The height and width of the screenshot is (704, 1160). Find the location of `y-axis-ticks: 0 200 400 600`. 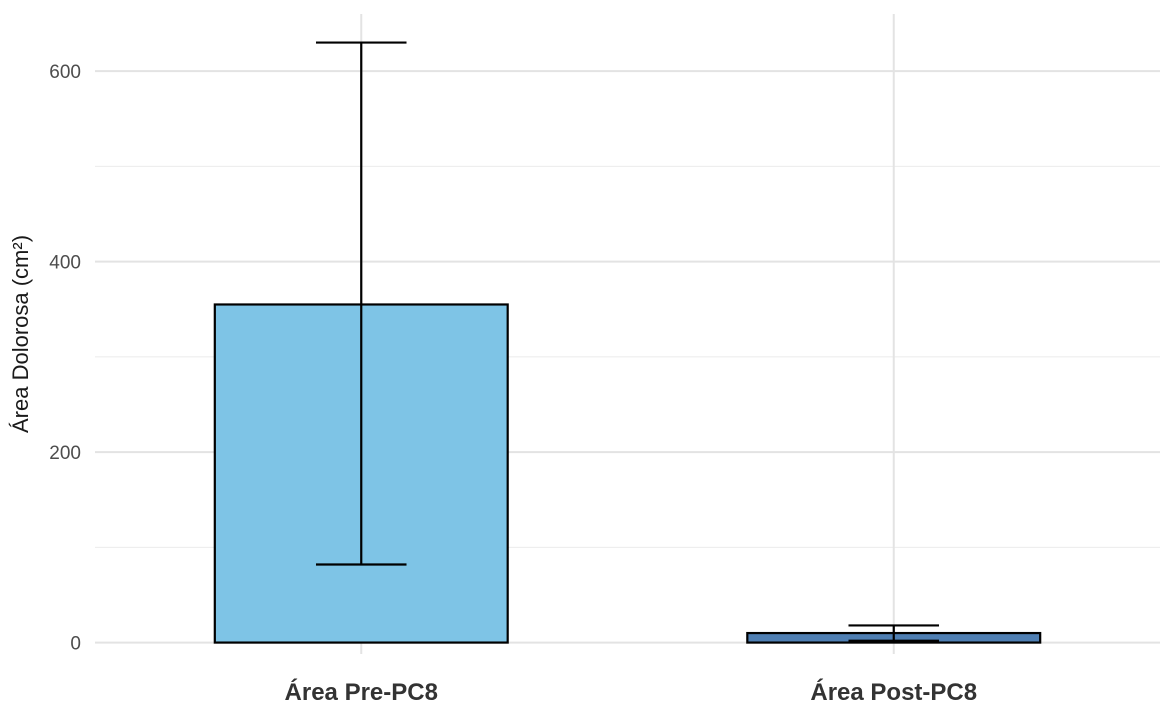

y-axis-ticks: 0 200 400 600 is located at coordinates (65, 358).